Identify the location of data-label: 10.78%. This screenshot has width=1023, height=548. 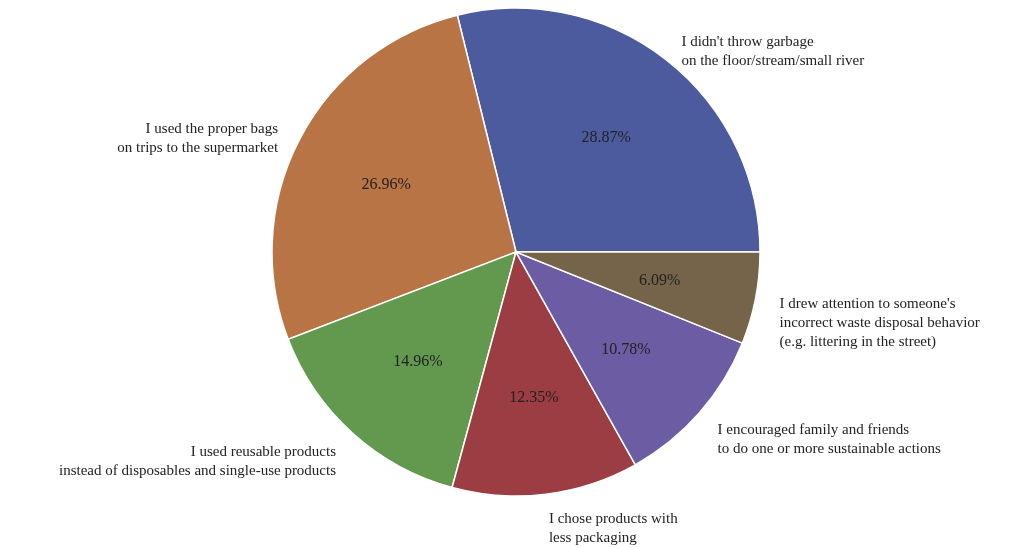
(626, 348).